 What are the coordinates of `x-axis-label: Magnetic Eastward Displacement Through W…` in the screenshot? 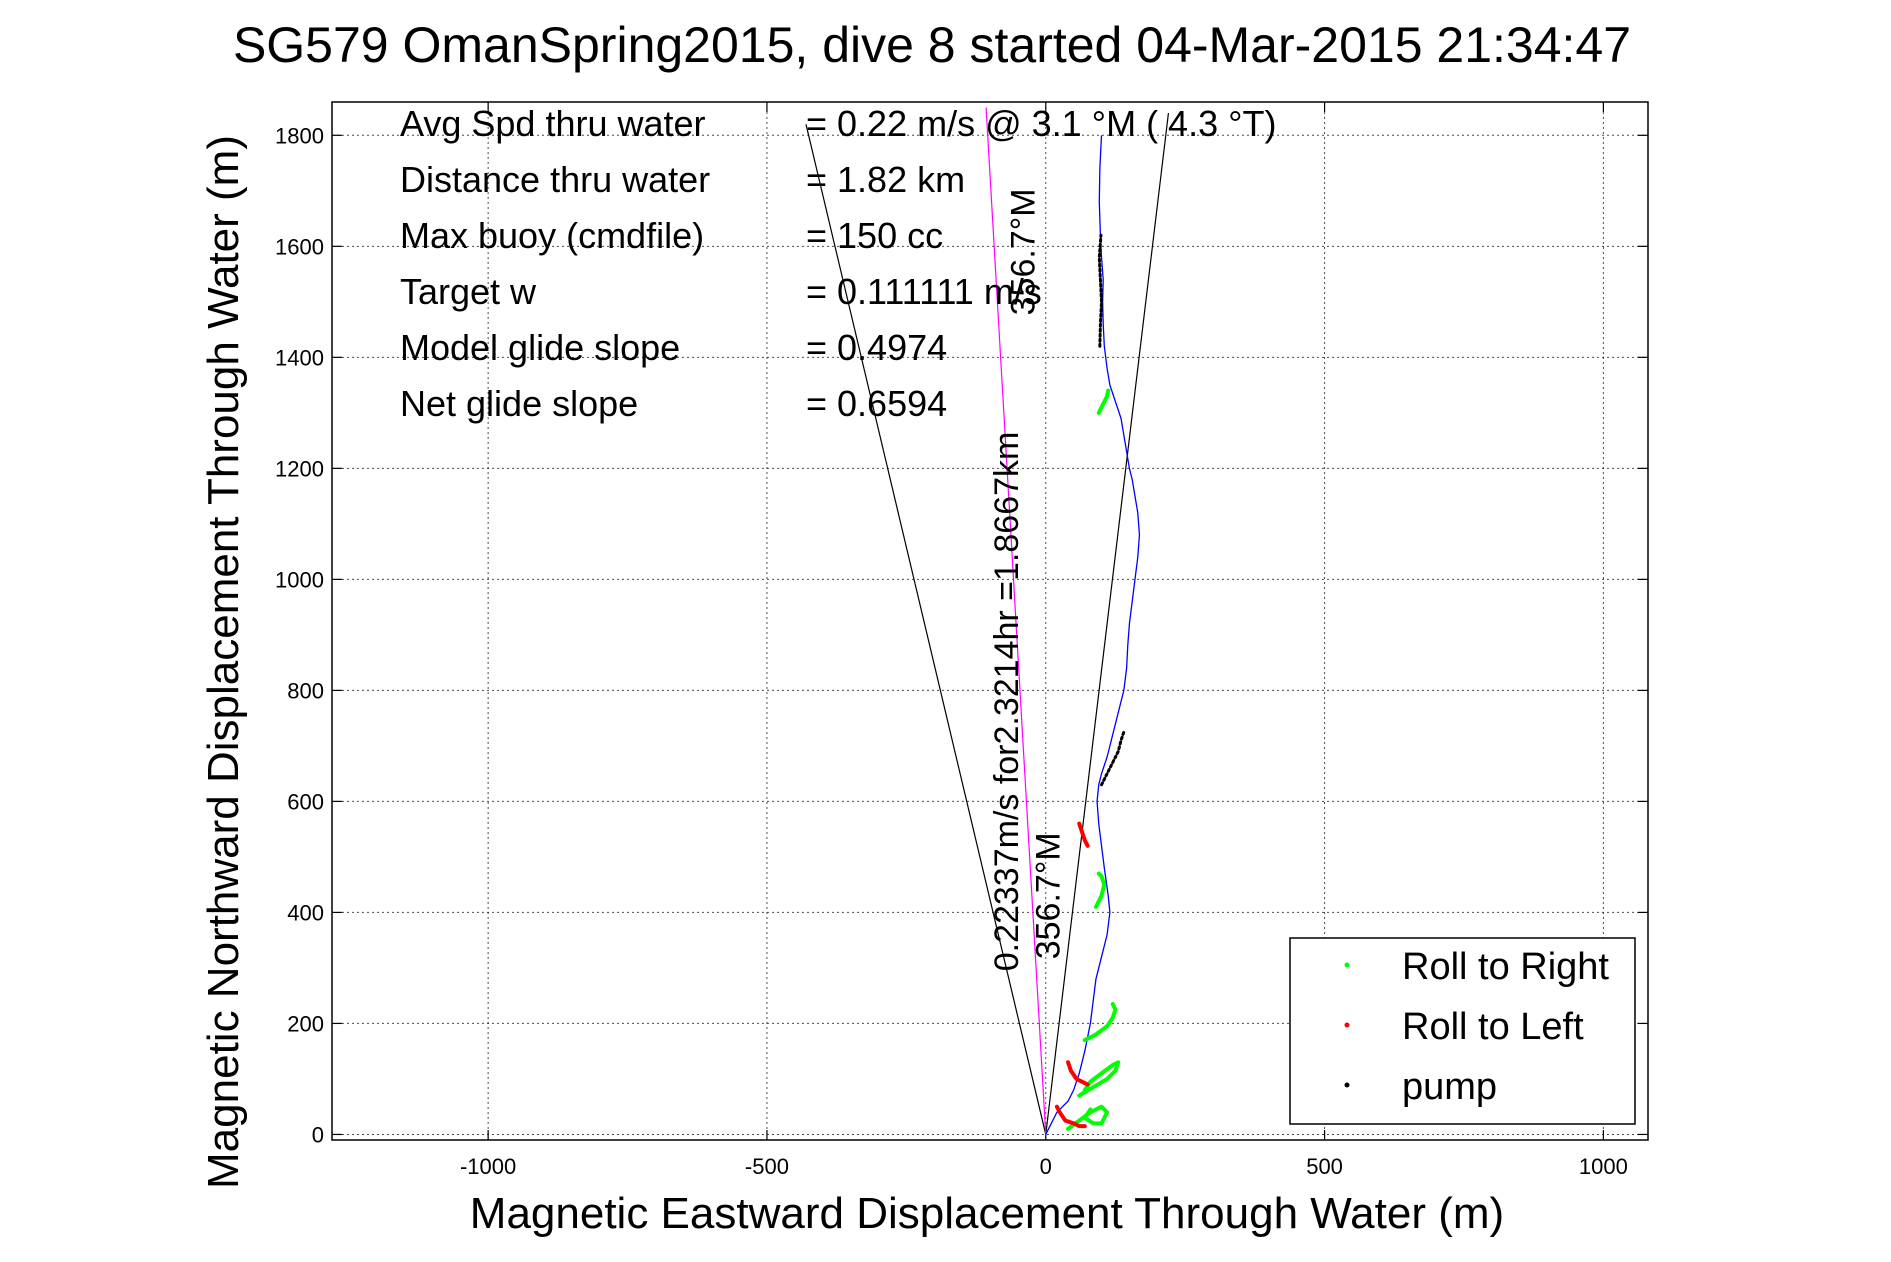 It's located at (987, 1213).